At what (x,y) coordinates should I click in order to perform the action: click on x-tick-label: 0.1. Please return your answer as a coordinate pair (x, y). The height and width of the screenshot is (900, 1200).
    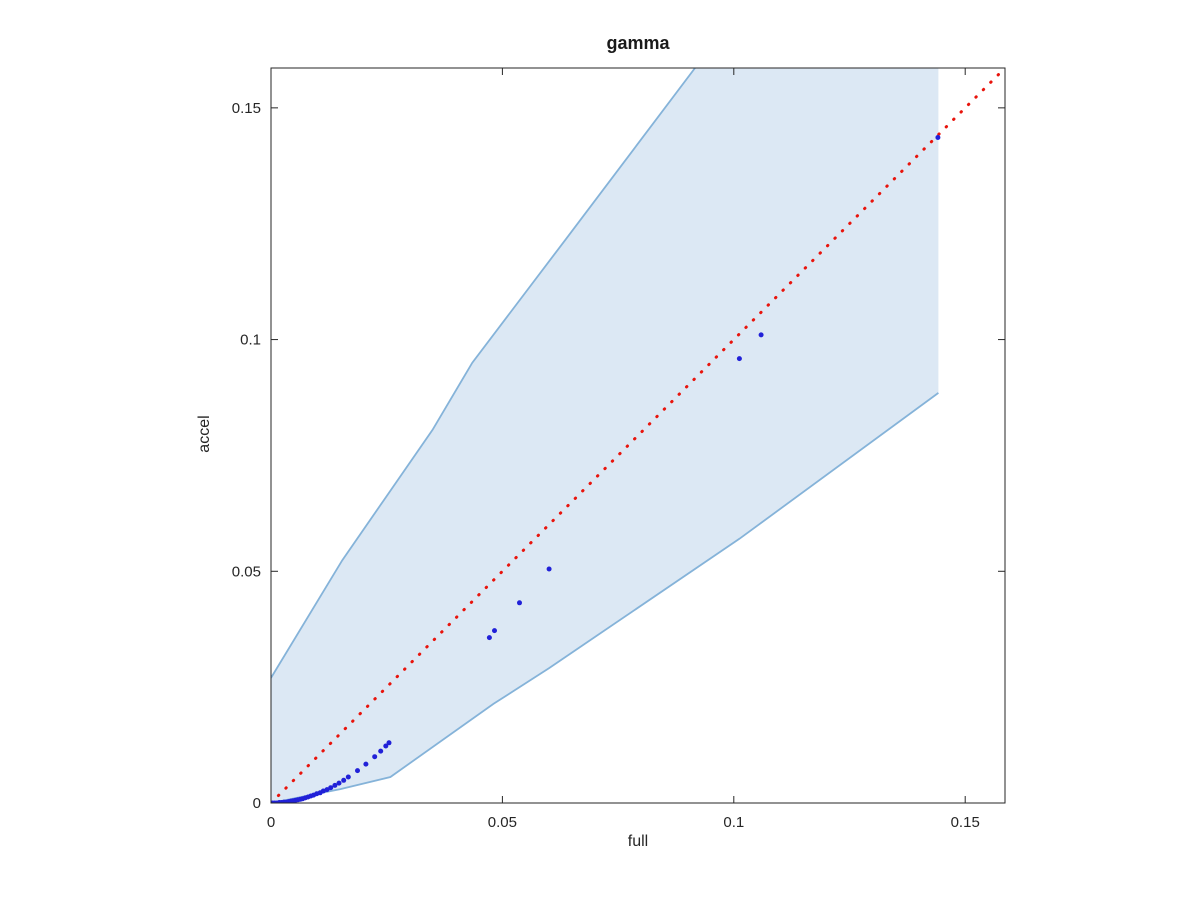
    Looking at the image, I should click on (733, 822).